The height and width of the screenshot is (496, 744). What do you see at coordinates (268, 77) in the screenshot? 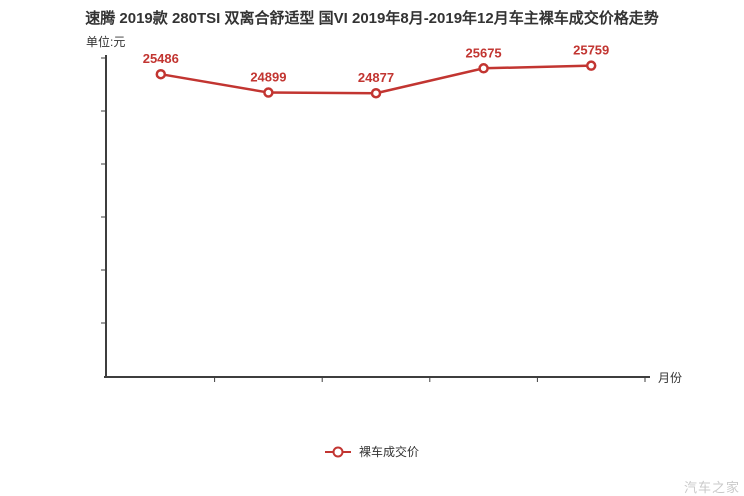
I see `data-point-label: 24899` at bounding box center [268, 77].